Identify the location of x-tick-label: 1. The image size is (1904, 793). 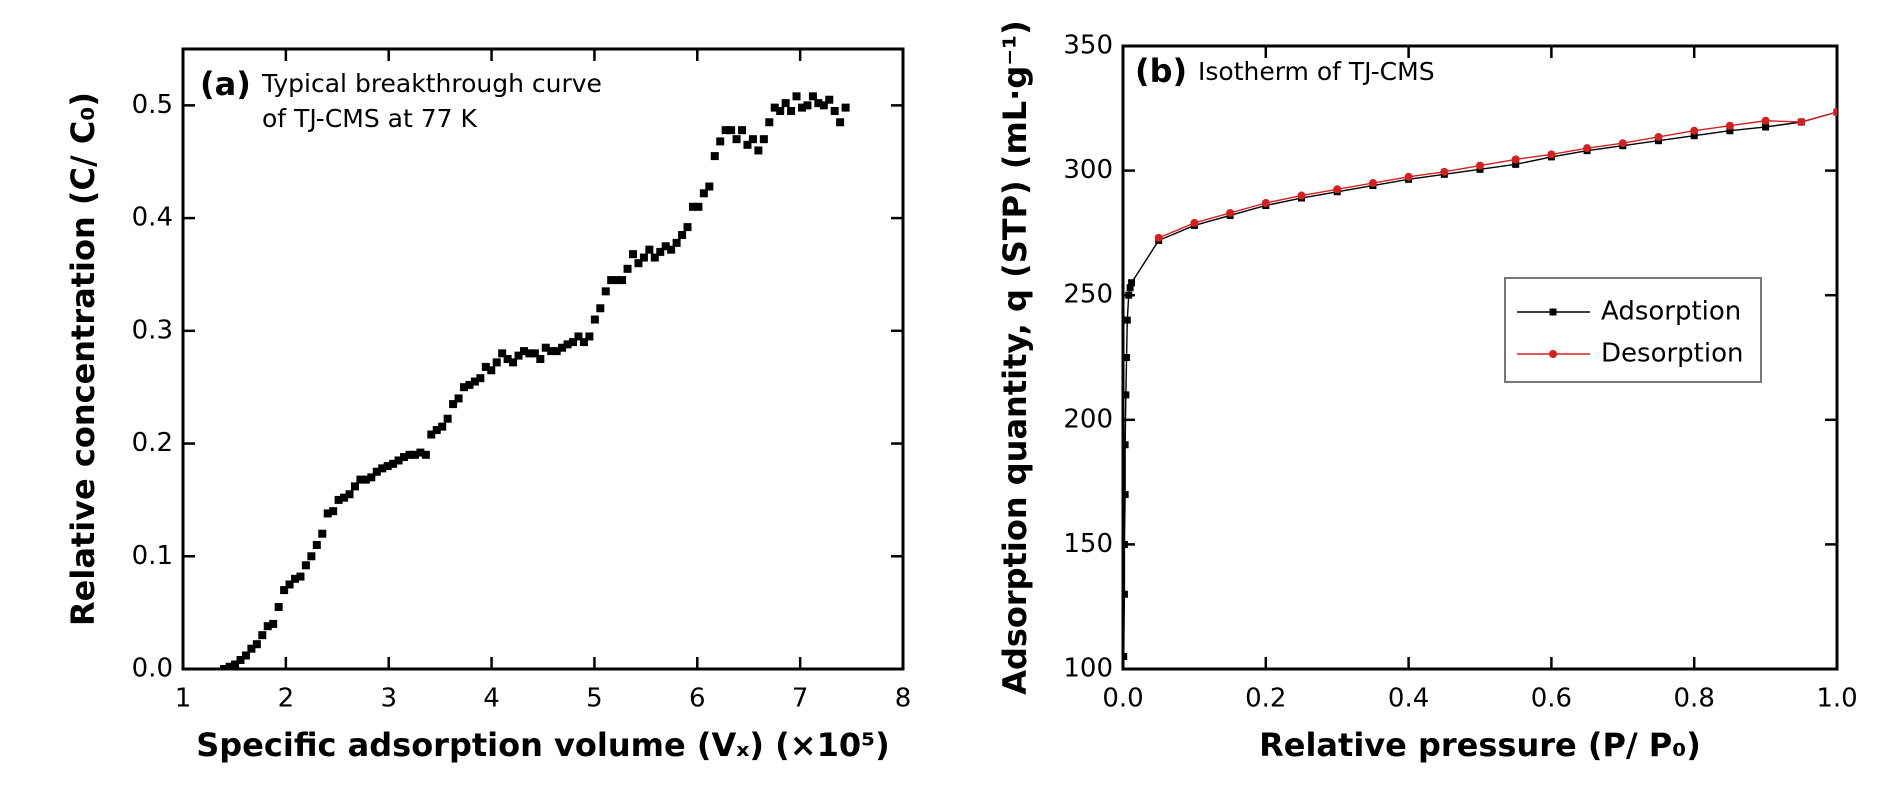
(183, 699).